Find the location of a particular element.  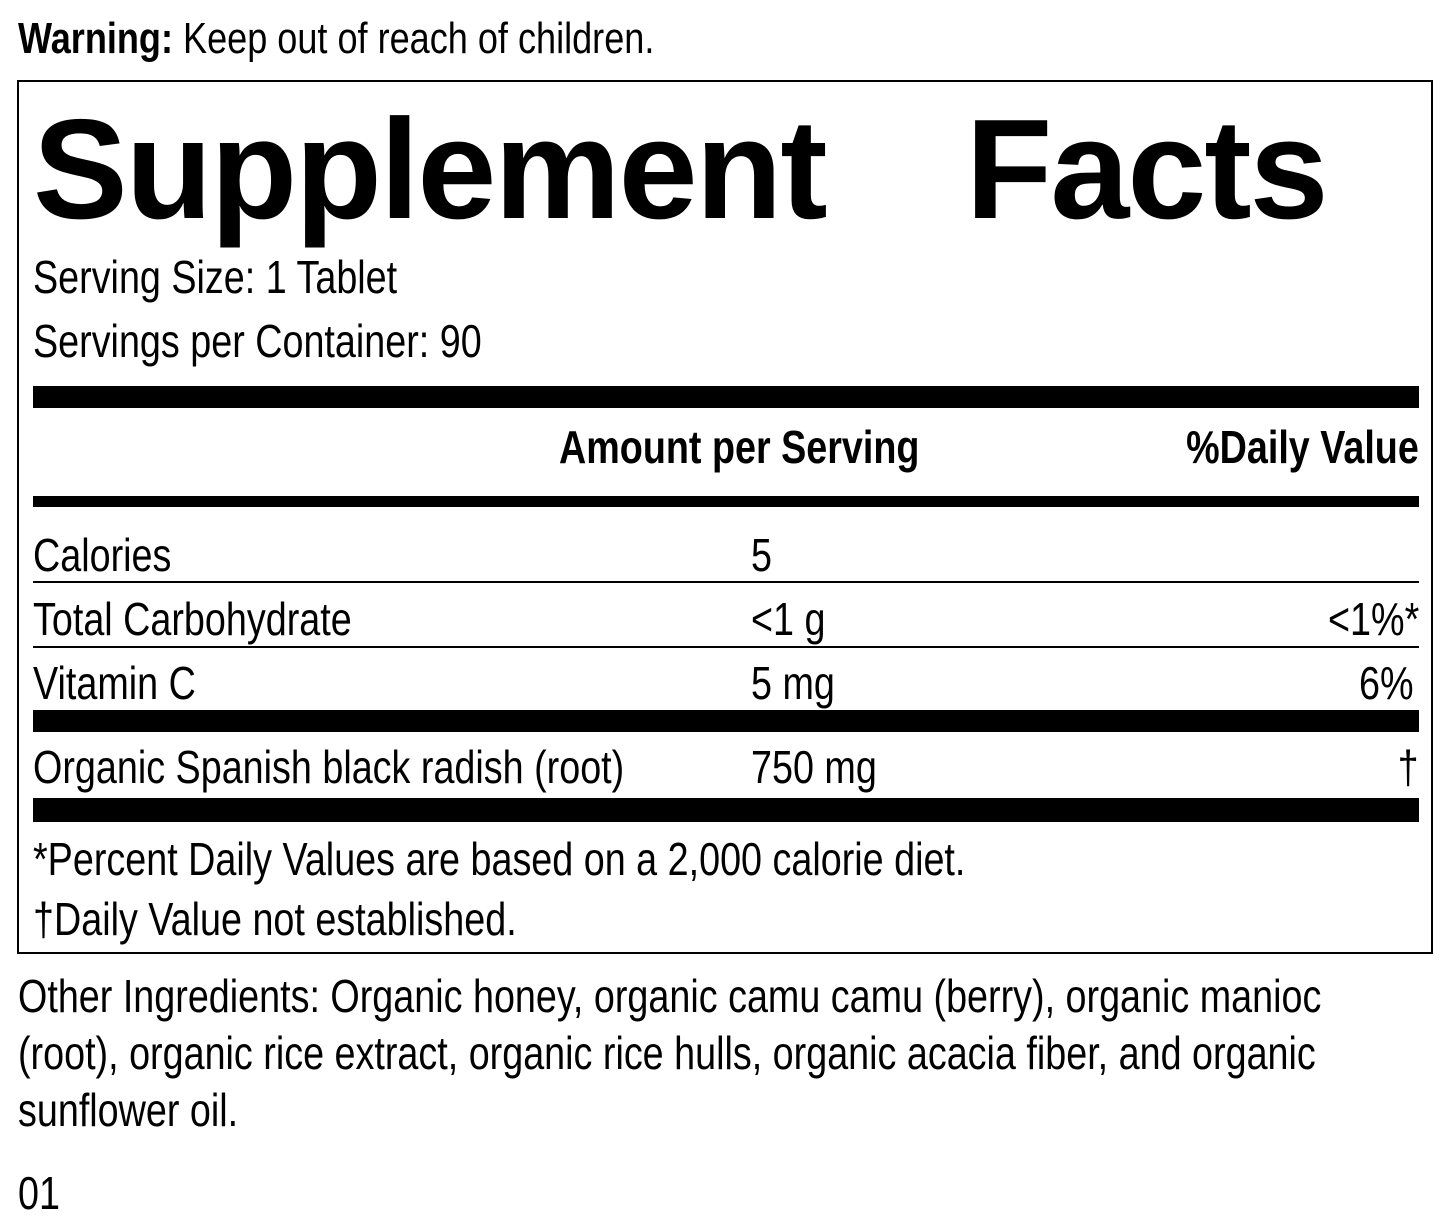

row-amount: <1 g is located at coordinates (788, 619).